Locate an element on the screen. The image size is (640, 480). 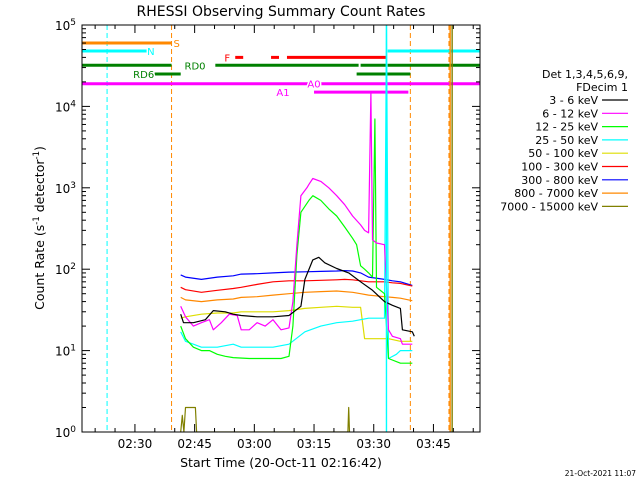
x-tick-label-3: 03:15 is located at coordinates (314, 444).